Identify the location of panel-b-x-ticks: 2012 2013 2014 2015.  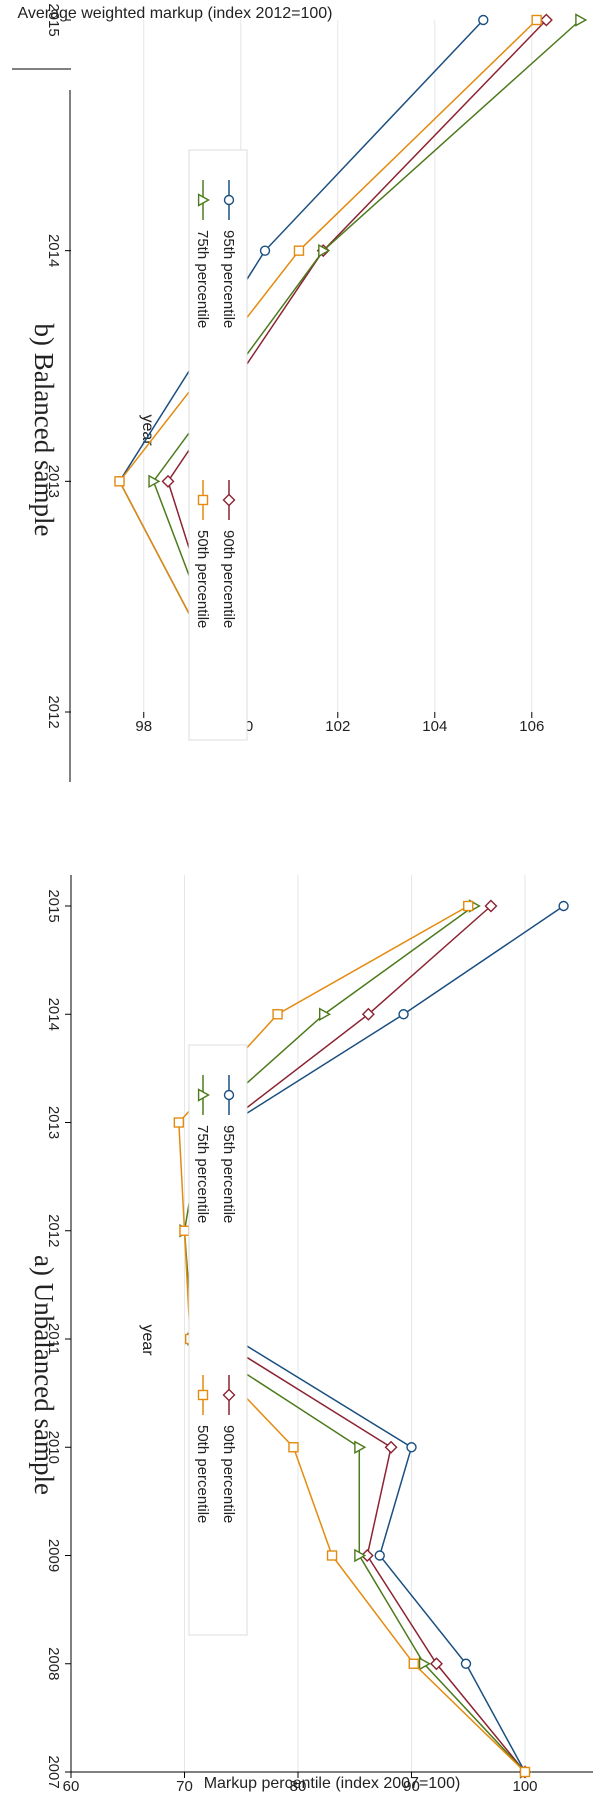
(58, 366).